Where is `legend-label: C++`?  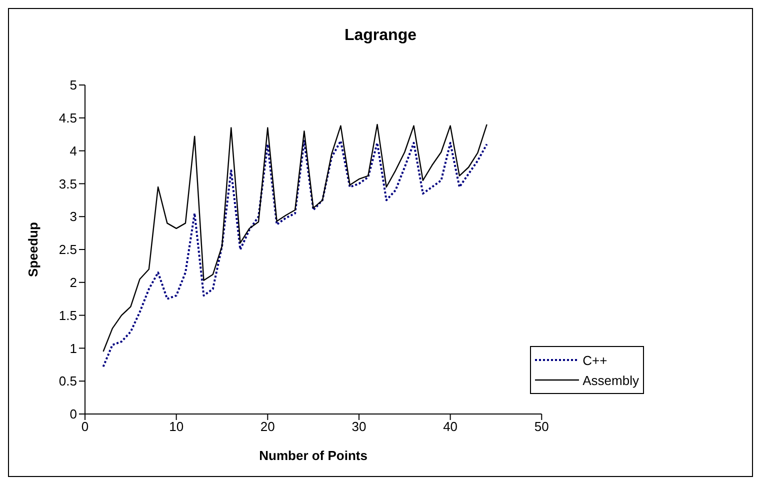
legend-label: C++ is located at coordinates (595, 360).